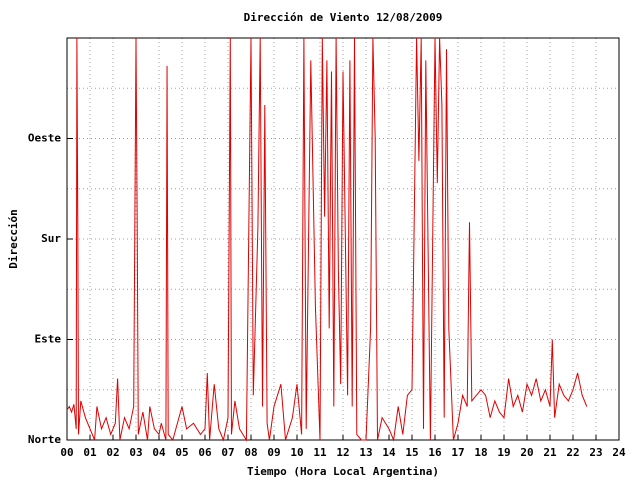  I want to click on x-tick-label: 07, so click(227, 452).